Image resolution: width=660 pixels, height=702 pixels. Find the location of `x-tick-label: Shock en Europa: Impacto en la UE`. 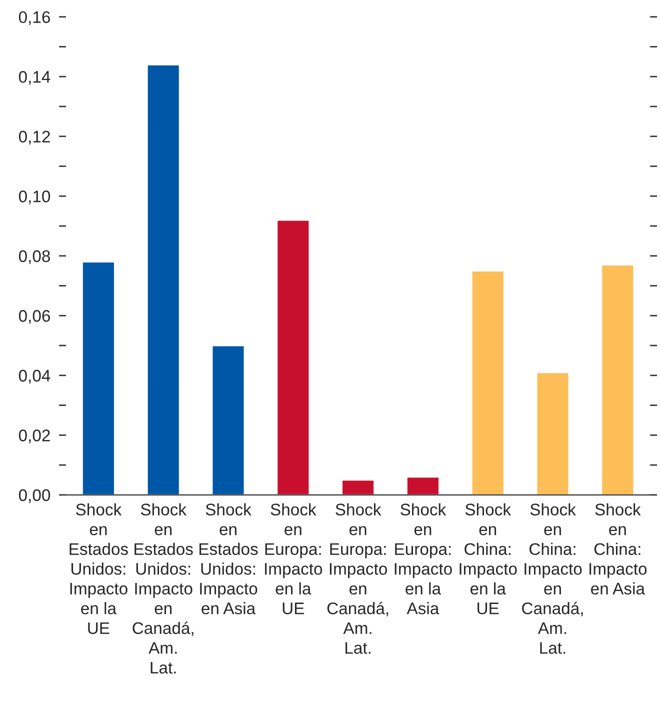

x-tick-label: Shock en Europa: Impacto en la UE is located at coordinates (293, 558).